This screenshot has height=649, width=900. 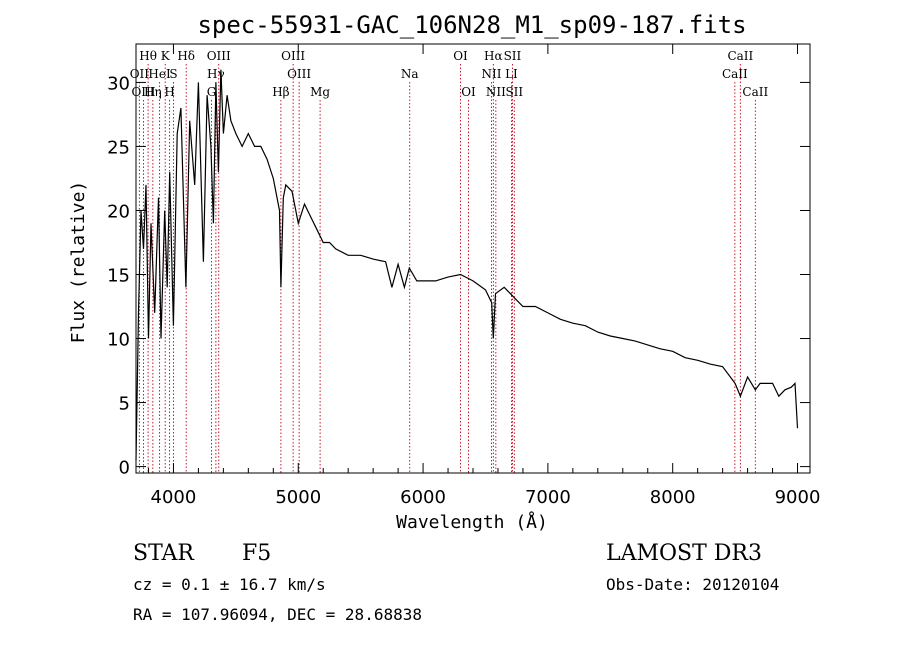 What do you see at coordinates (118, 83) in the screenshot?
I see `y-tick-label: 30` at bounding box center [118, 83].